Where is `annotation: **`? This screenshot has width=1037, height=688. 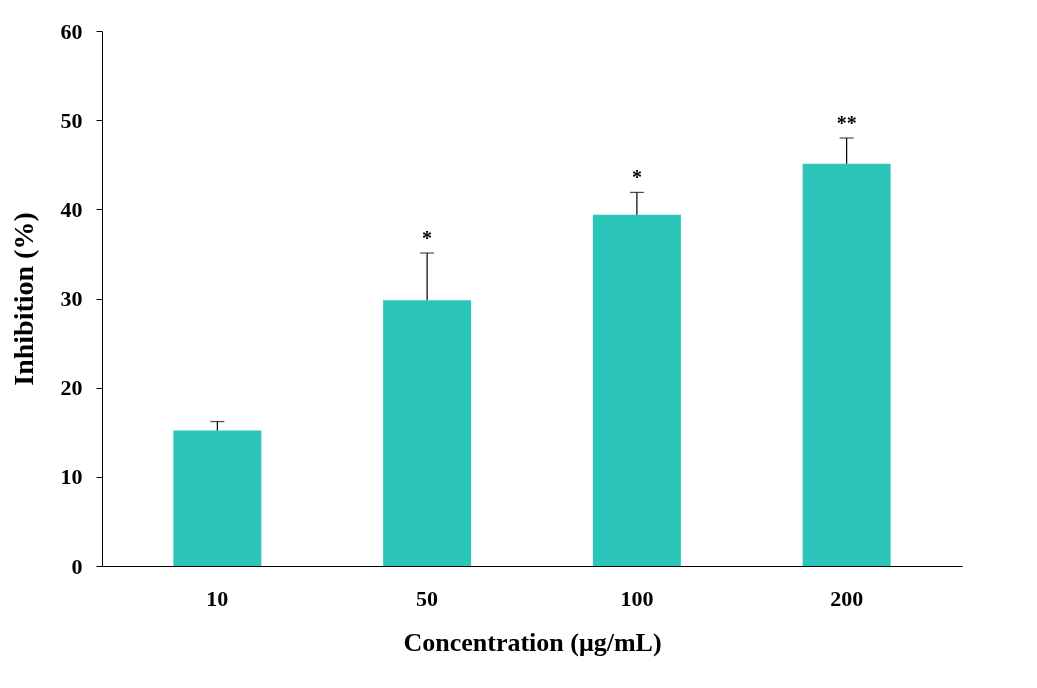 annotation: ** is located at coordinates (846, 123).